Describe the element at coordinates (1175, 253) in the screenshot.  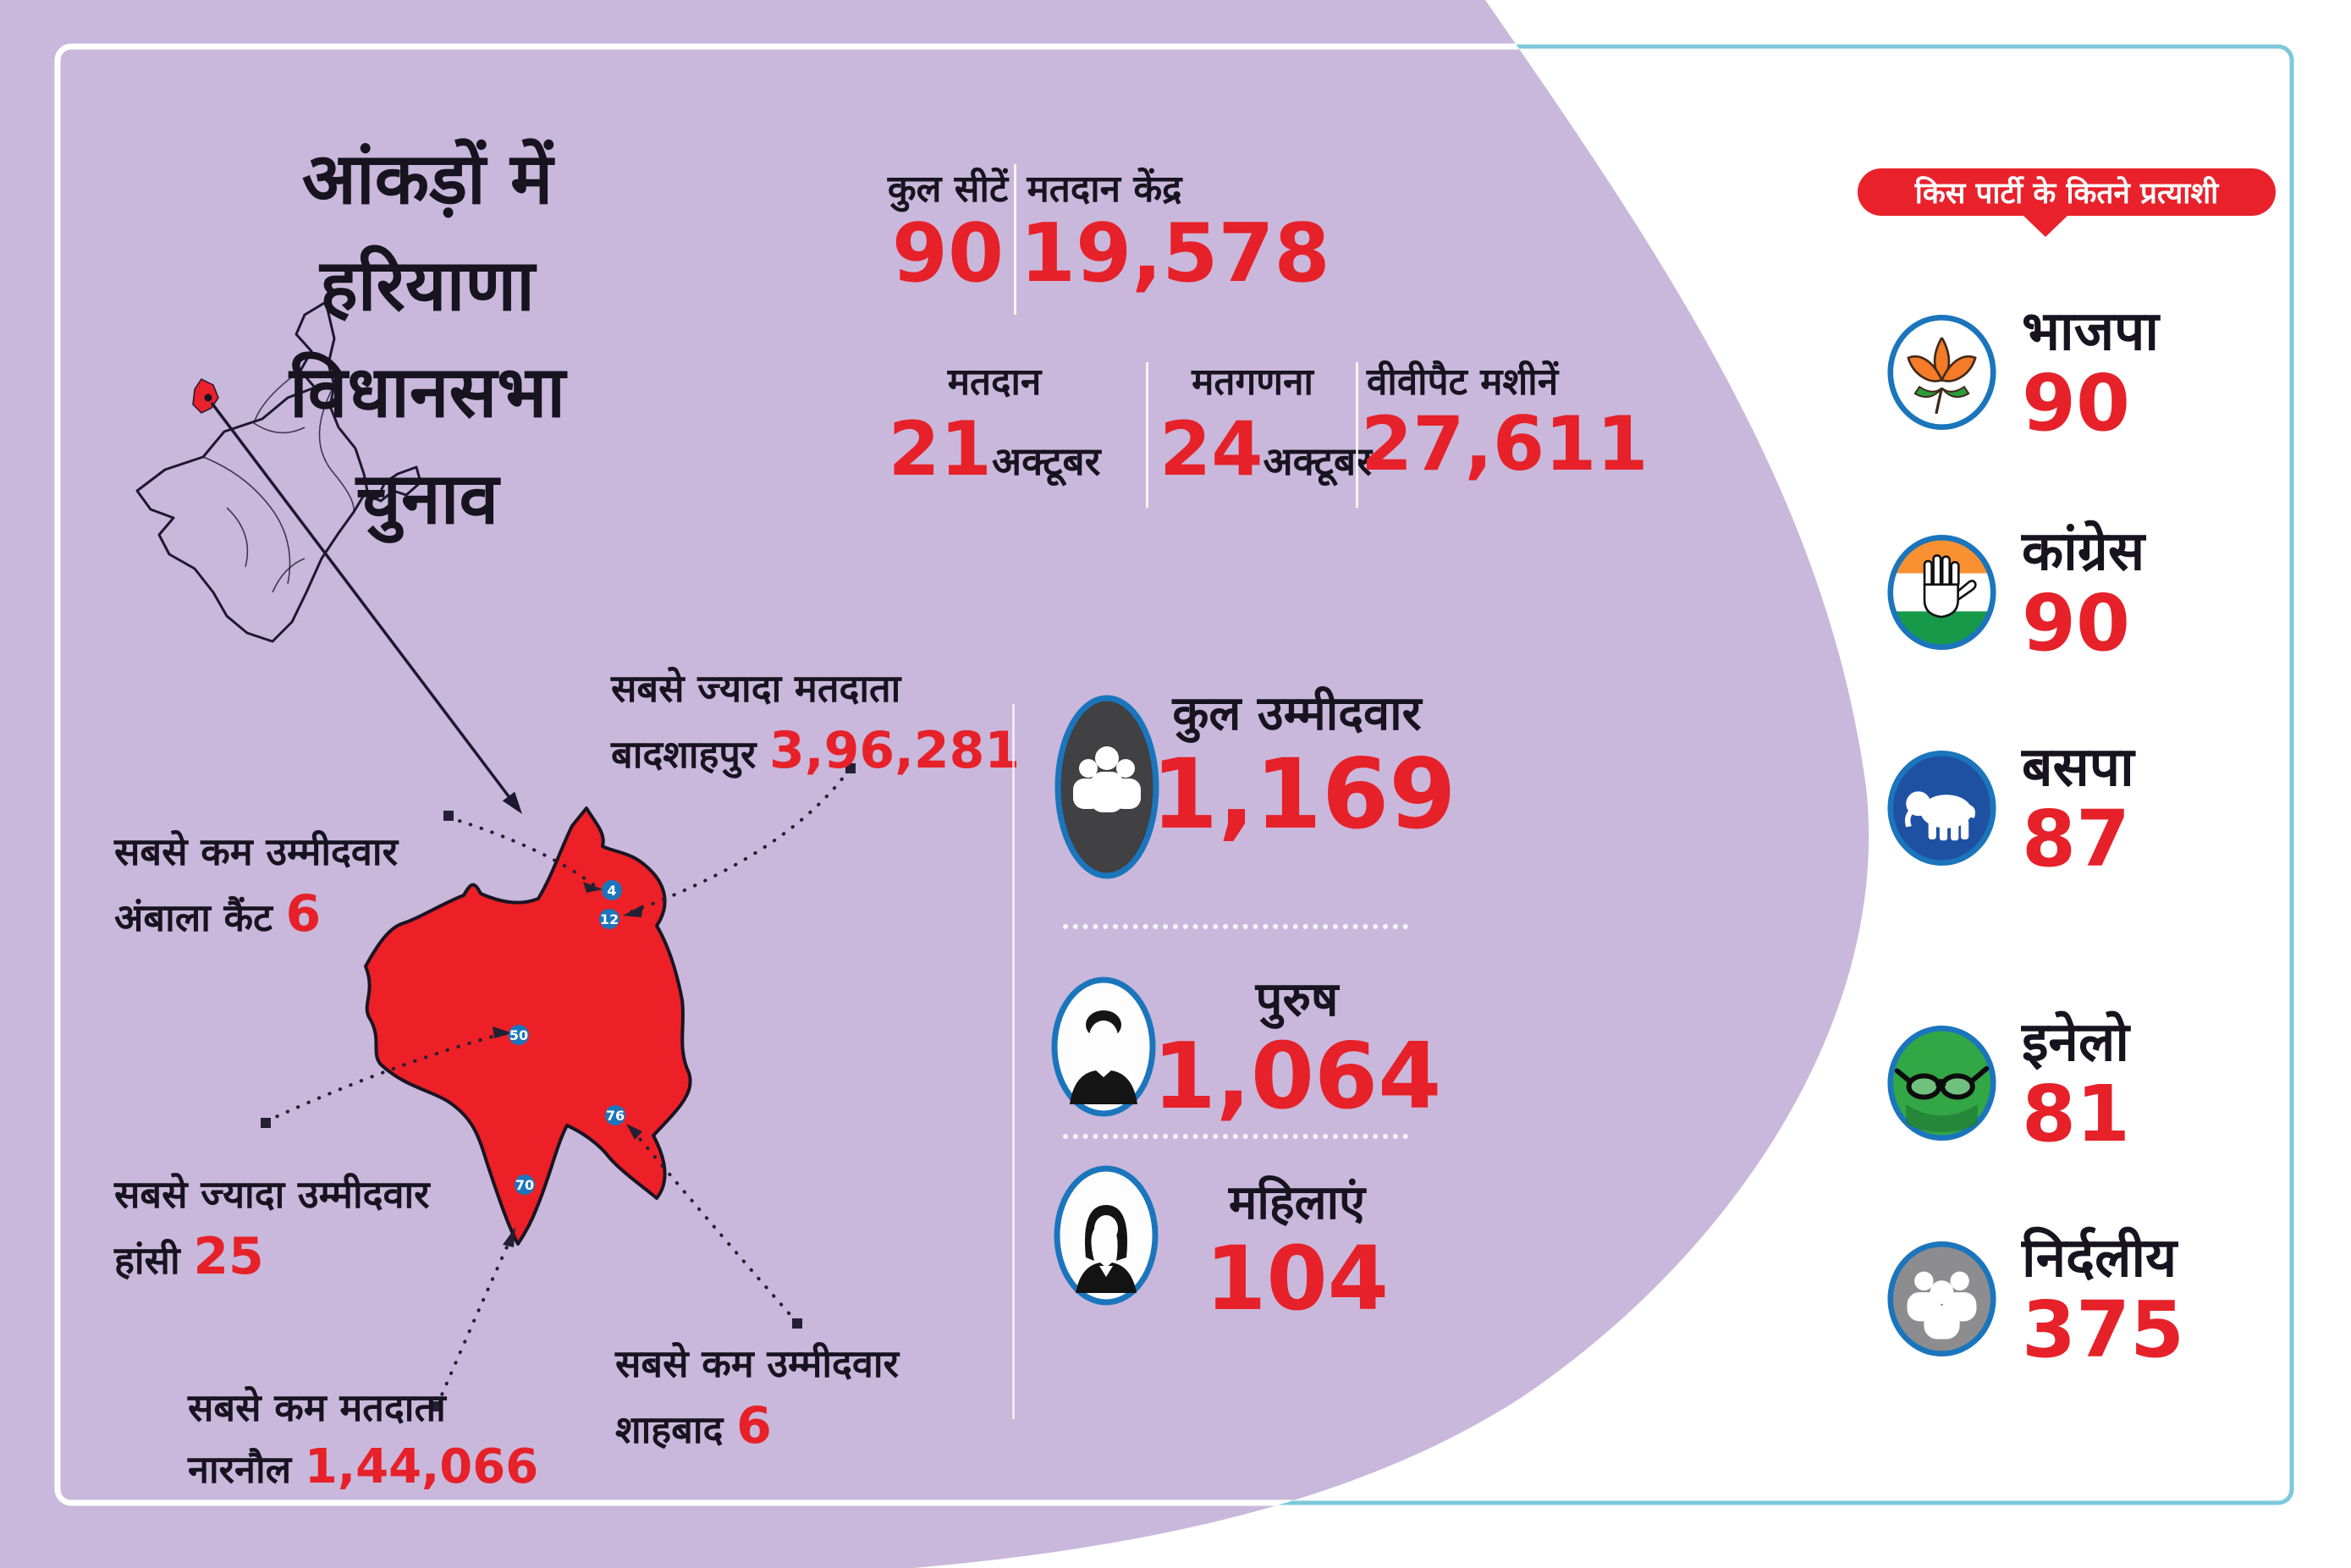
I see `stat-value: 19,578` at that location.